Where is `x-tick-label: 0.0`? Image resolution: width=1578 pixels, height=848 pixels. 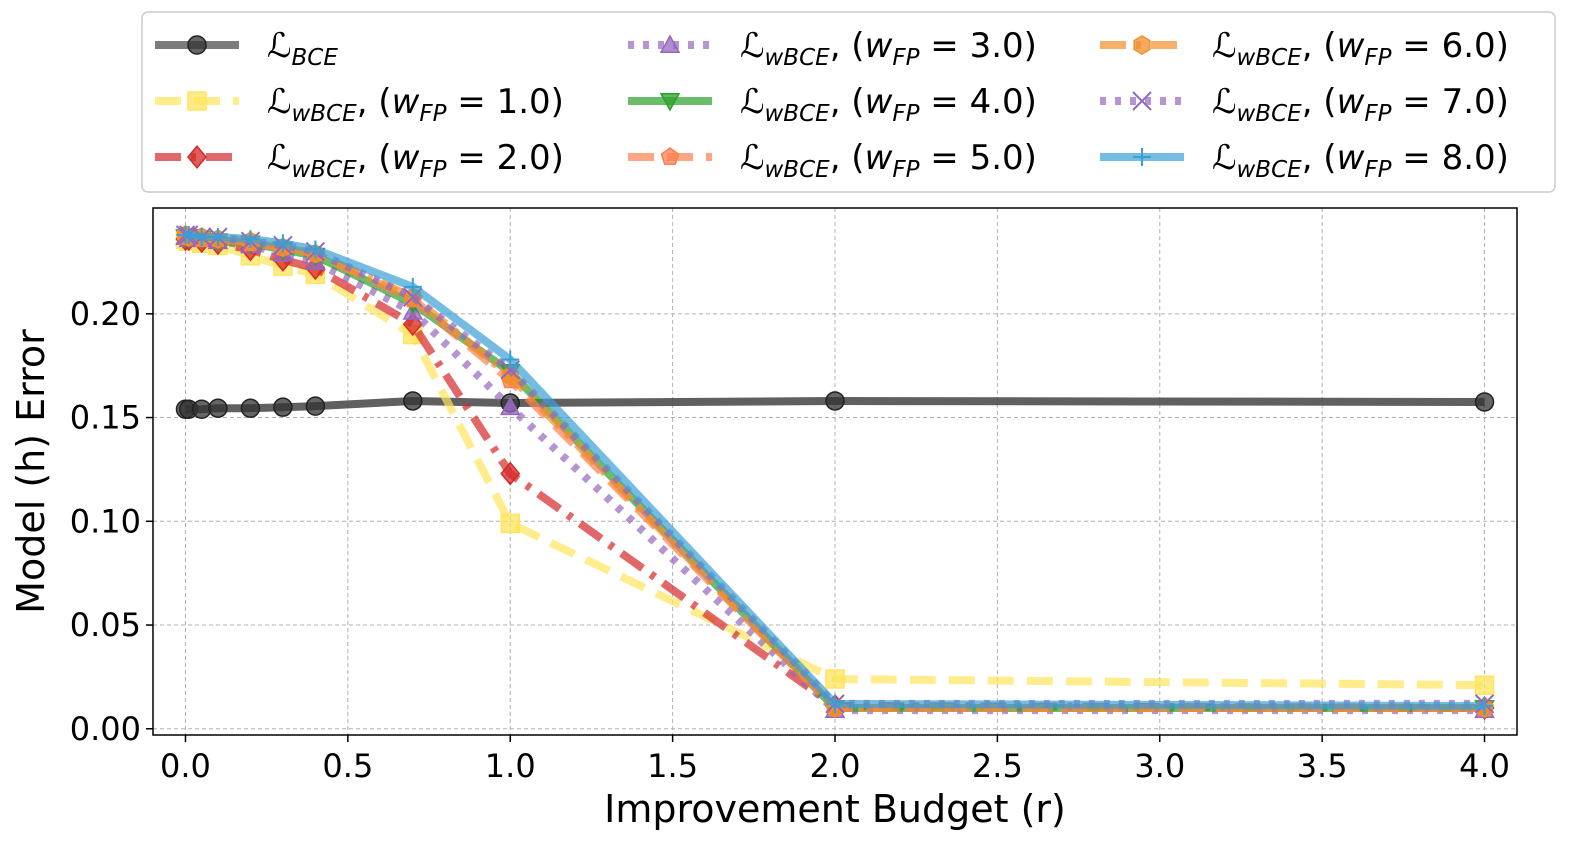
x-tick-label: 0.0 is located at coordinates (185, 766).